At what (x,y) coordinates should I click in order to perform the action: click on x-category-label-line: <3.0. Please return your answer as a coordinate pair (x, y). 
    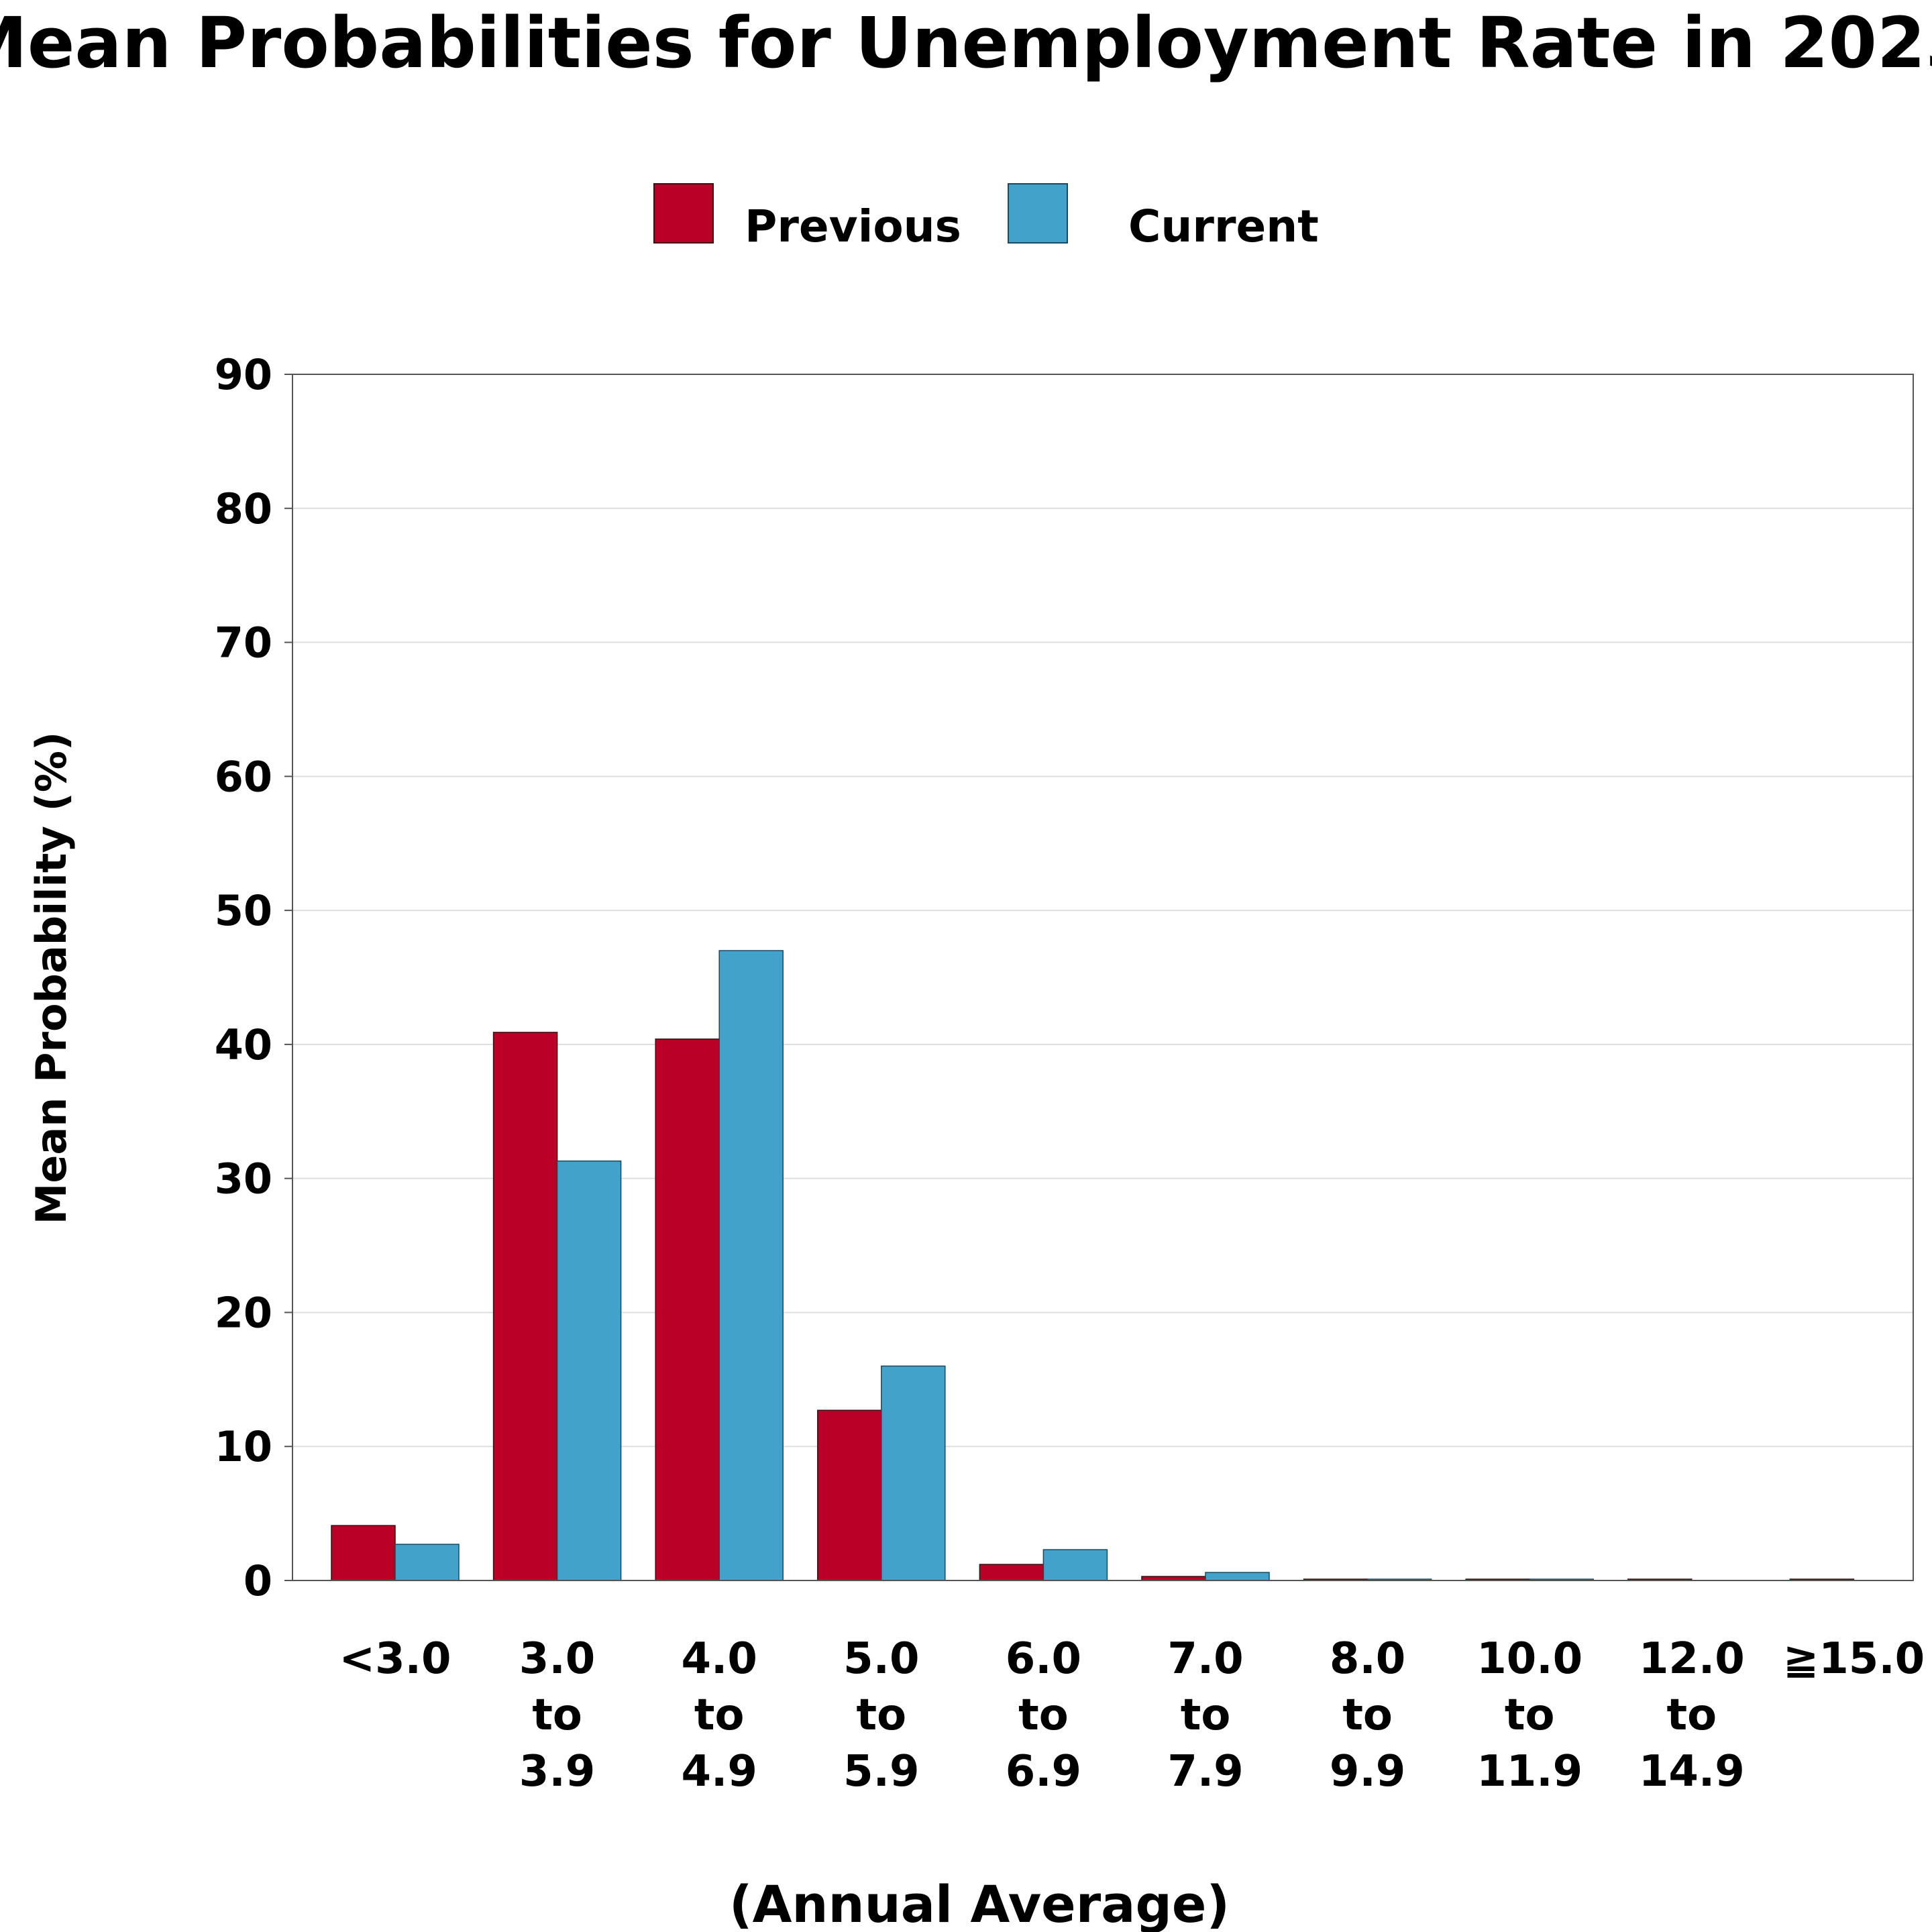
    Looking at the image, I should click on (395, 1659).